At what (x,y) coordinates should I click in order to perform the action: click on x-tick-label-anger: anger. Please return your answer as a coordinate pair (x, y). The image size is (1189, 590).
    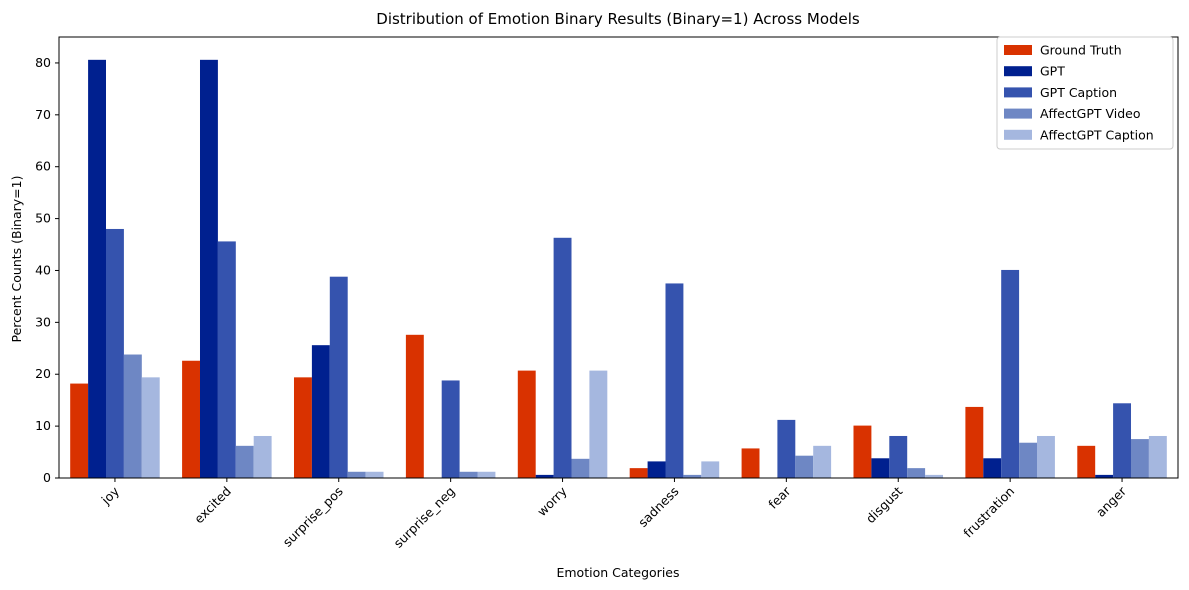
    Looking at the image, I should click on (1111, 501).